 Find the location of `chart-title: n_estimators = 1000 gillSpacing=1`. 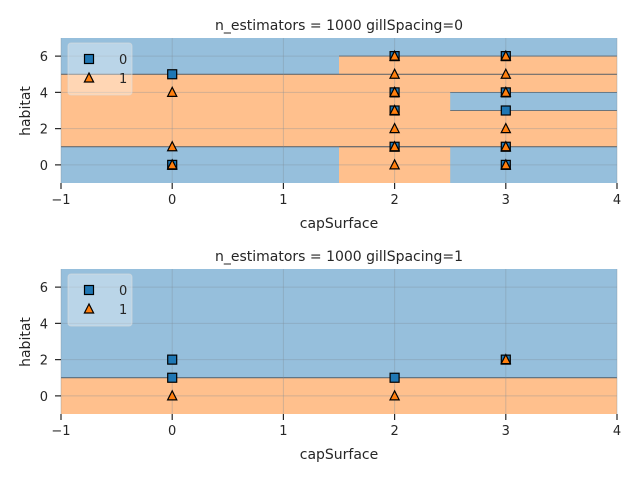

chart-title: n_estimators = 1000 gillSpacing=1 is located at coordinates (339, 257).